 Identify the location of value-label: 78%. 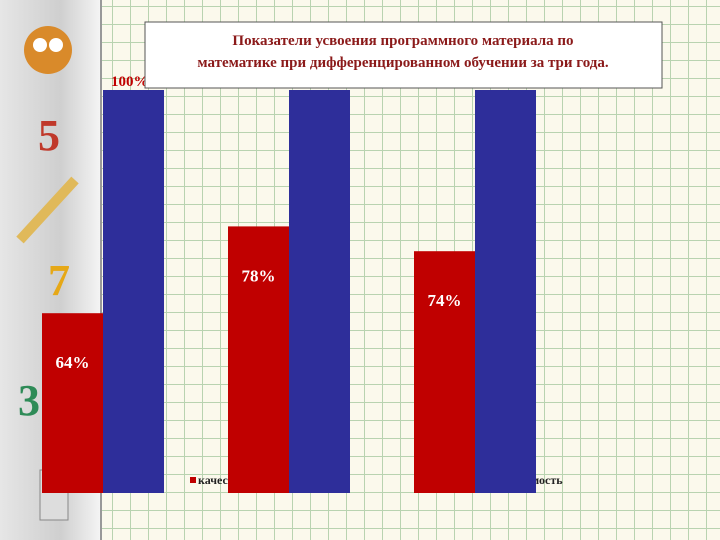
(259, 275).